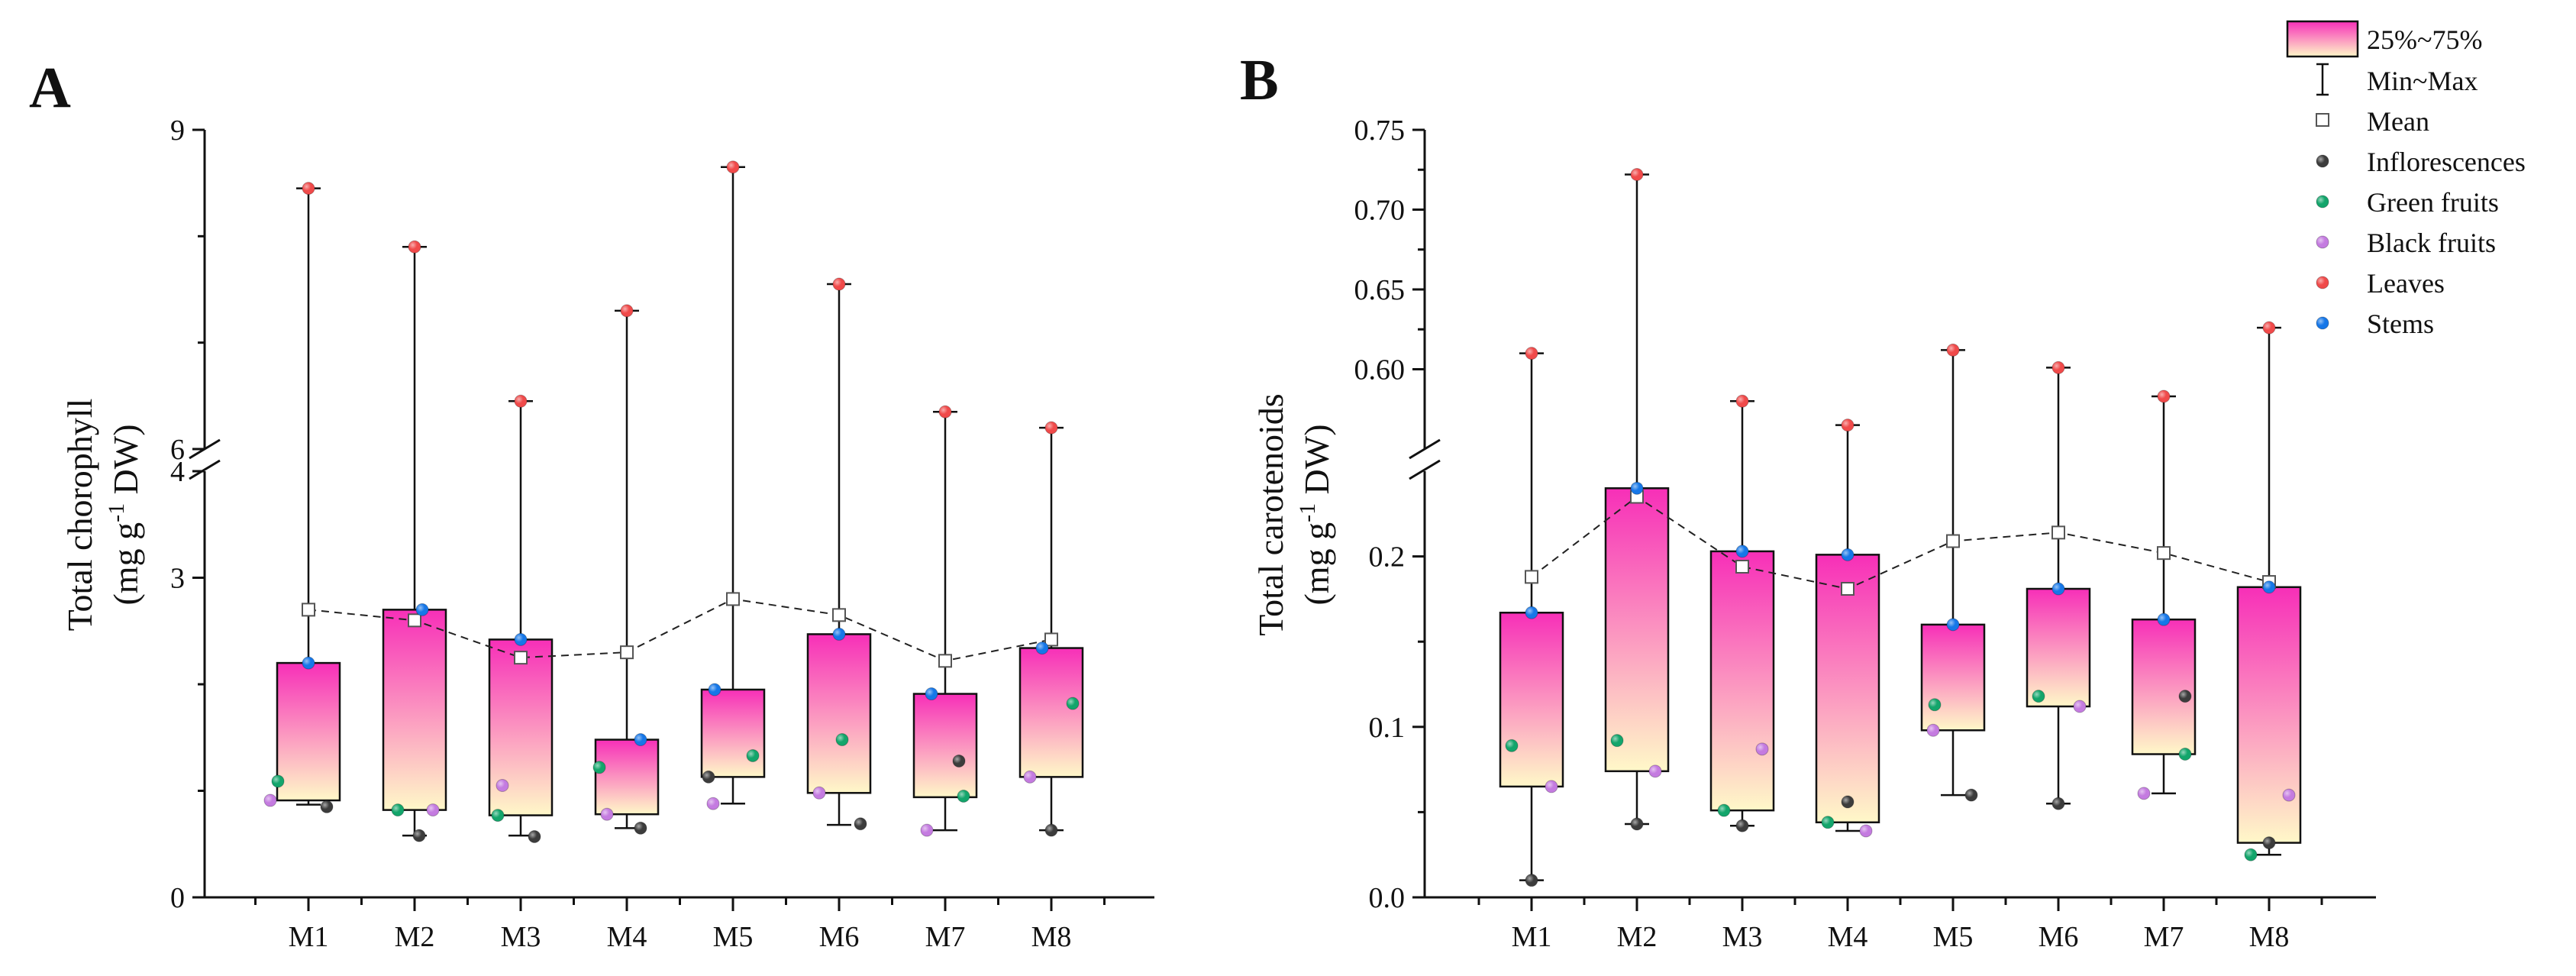 This screenshot has height=976, width=2576. Describe the element at coordinates (414, 620) in the screenshot. I see `panel-a-mean-marker-m2` at that location.